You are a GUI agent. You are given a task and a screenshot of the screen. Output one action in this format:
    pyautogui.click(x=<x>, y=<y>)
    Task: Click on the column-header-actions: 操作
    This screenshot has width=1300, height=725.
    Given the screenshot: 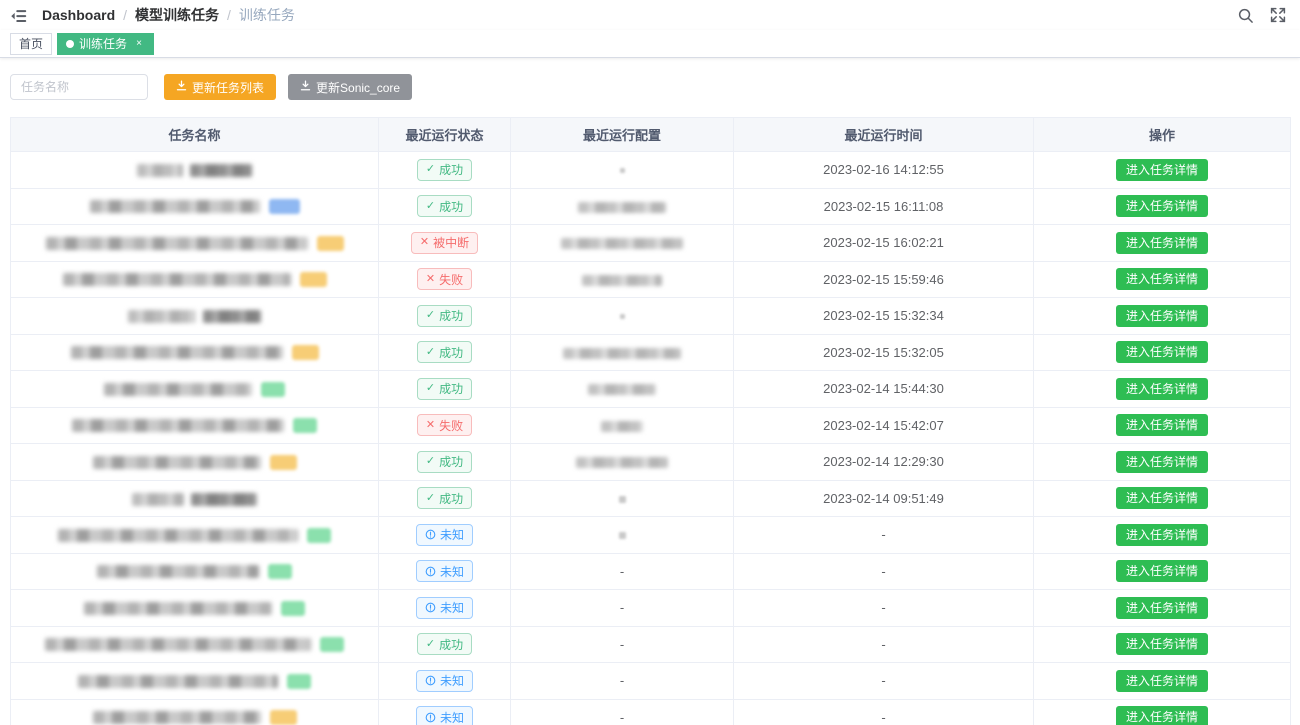 What is the action you would take?
    pyautogui.click(x=1162, y=134)
    